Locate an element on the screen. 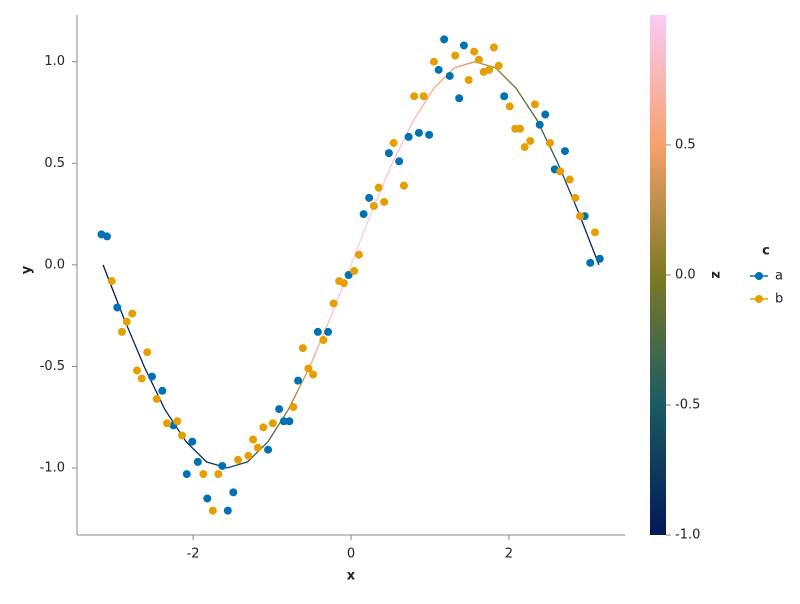 The height and width of the screenshot is (604, 800). y-tick-label: 1.0 is located at coordinates (54, 61).